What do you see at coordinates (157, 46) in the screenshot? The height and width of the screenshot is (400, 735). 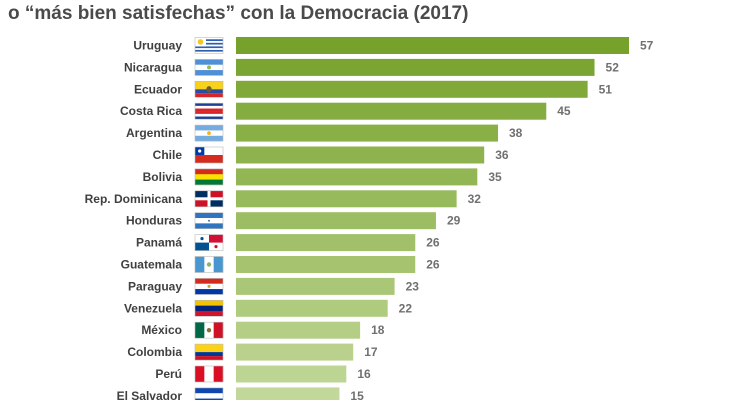 I see `category-label: Uruguay` at bounding box center [157, 46].